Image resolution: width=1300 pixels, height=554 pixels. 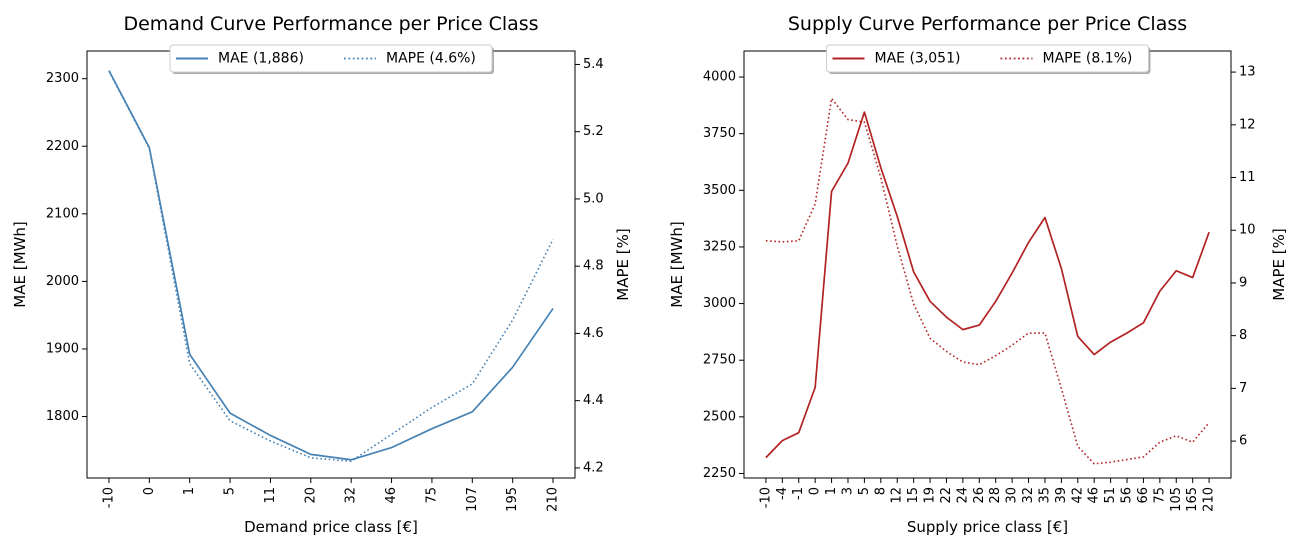 What do you see at coordinates (1243, 335) in the screenshot?
I see `y2-tick-label: 8` at bounding box center [1243, 335].